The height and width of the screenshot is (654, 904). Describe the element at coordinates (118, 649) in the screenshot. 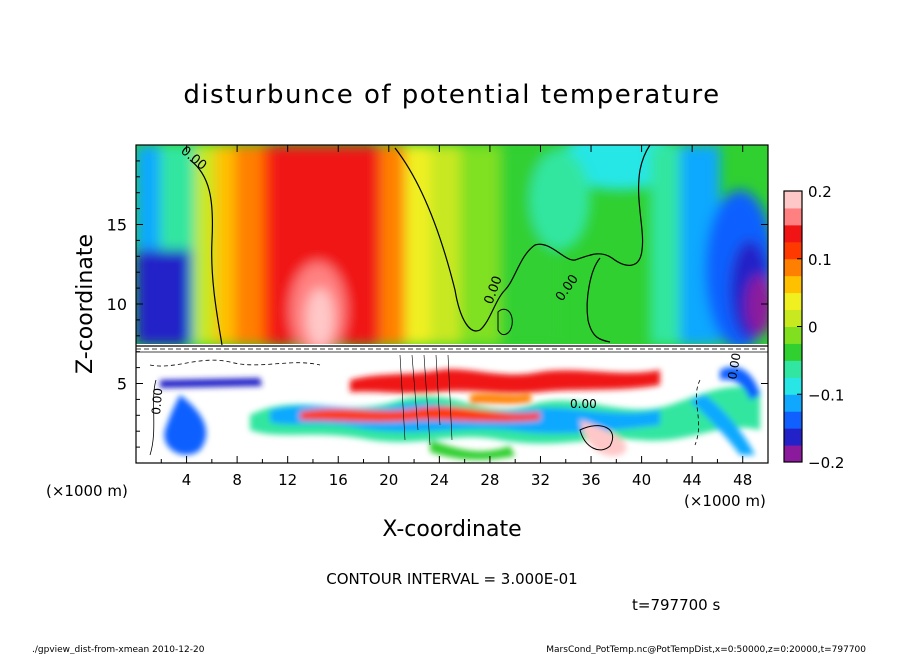

I see `footer-left: ./gpview_dist-from-xmean 2010-12-20` at that location.